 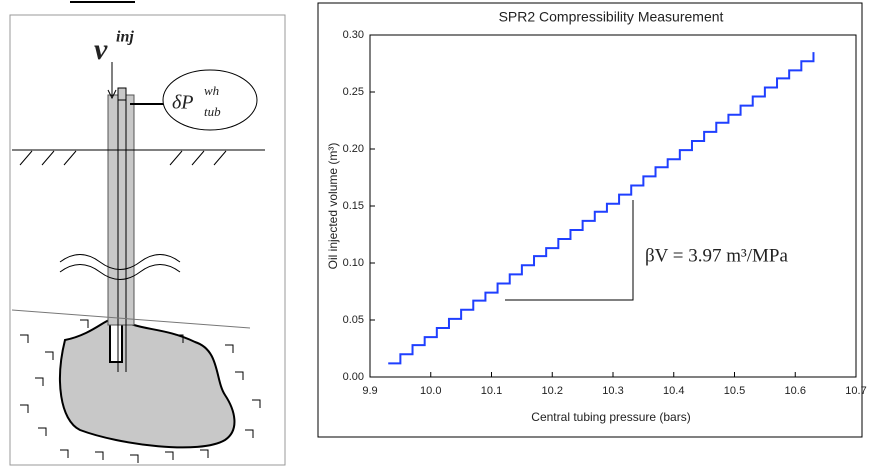 What do you see at coordinates (430, 391) in the screenshot?
I see `x-tick-label: 10.0` at bounding box center [430, 391].